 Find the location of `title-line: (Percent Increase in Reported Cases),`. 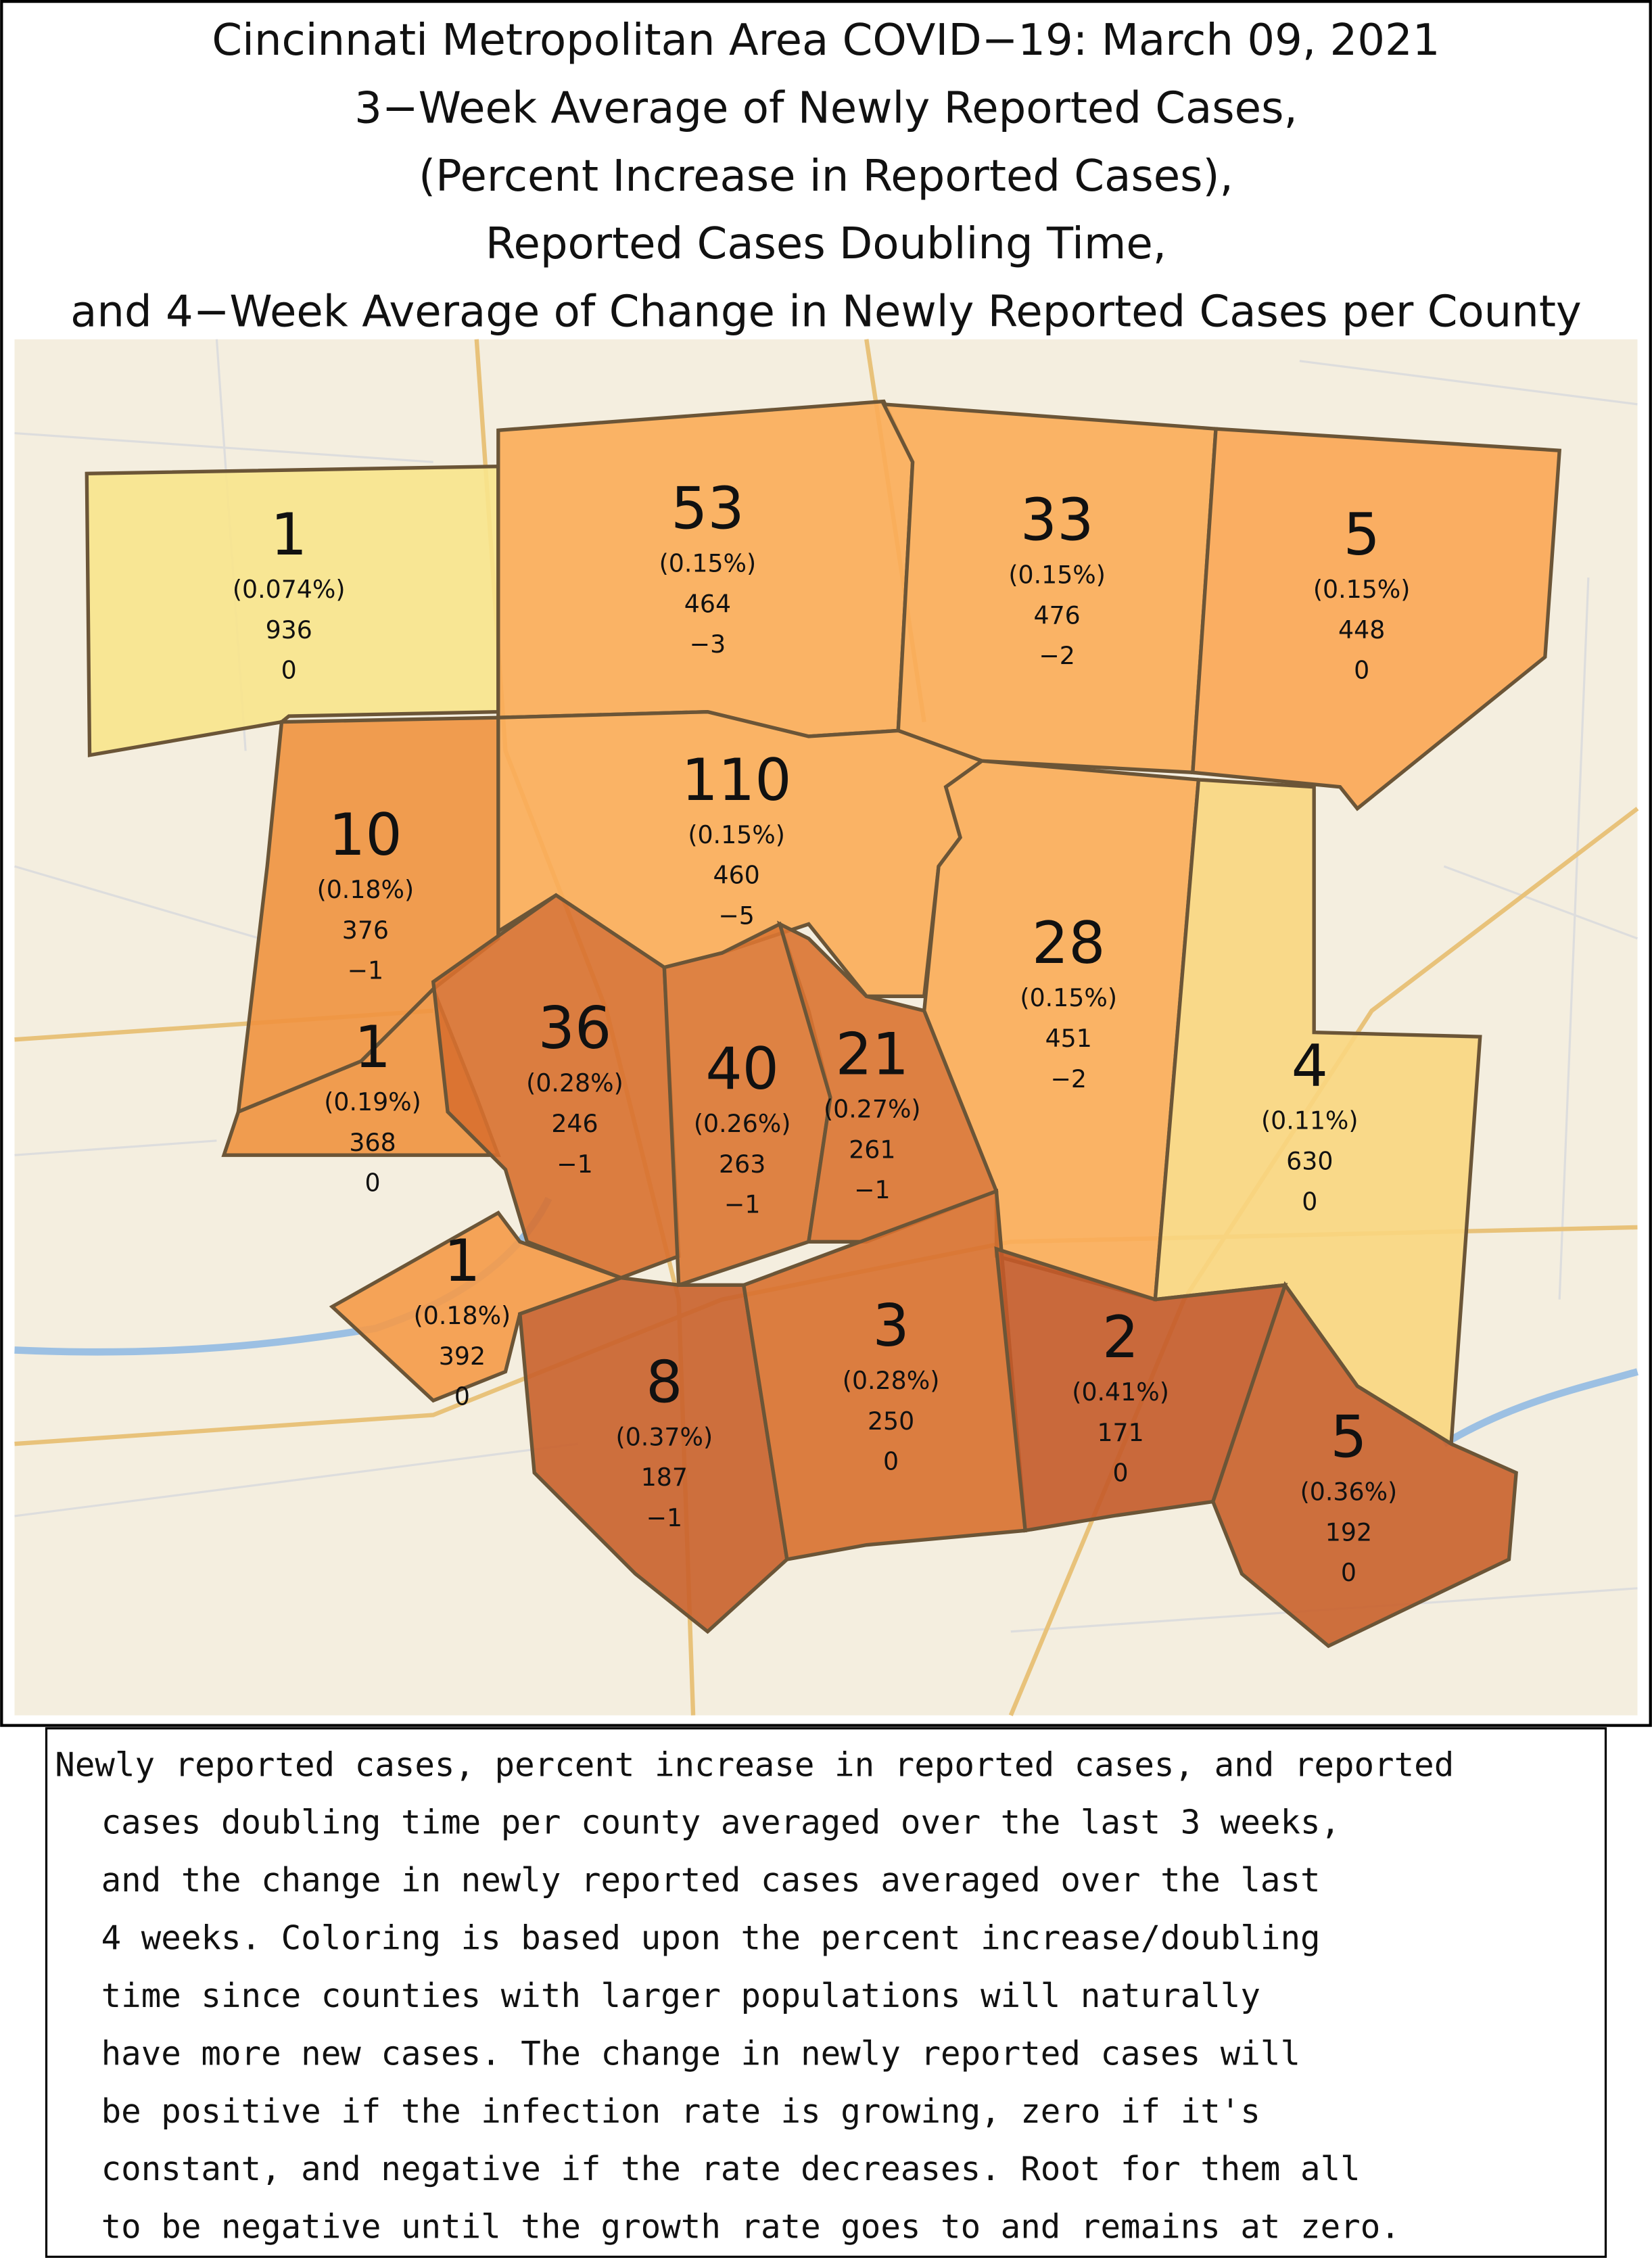

title-line: (Percent Increase in Reported Cases), is located at coordinates (826, 177).